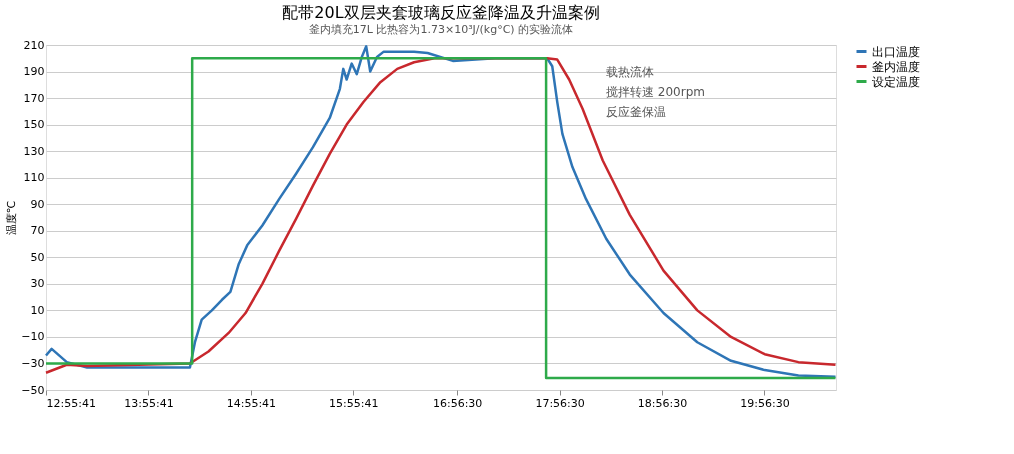 This screenshot has width=1014, height=454. What do you see at coordinates (560, 403) in the screenshot?
I see `x-tick-label: 17:56:30` at bounding box center [560, 403].